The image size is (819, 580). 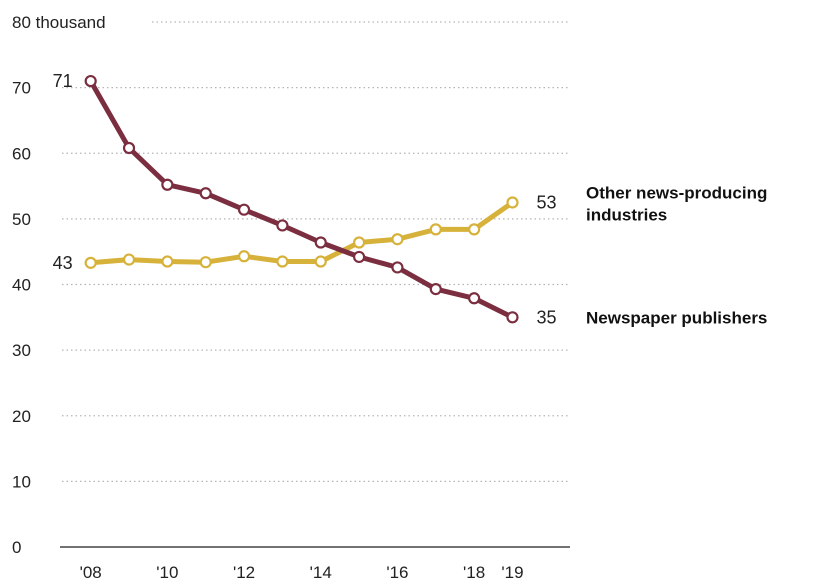 I want to click on series-name-label: Newspaper publishers, so click(x=676, y=317).